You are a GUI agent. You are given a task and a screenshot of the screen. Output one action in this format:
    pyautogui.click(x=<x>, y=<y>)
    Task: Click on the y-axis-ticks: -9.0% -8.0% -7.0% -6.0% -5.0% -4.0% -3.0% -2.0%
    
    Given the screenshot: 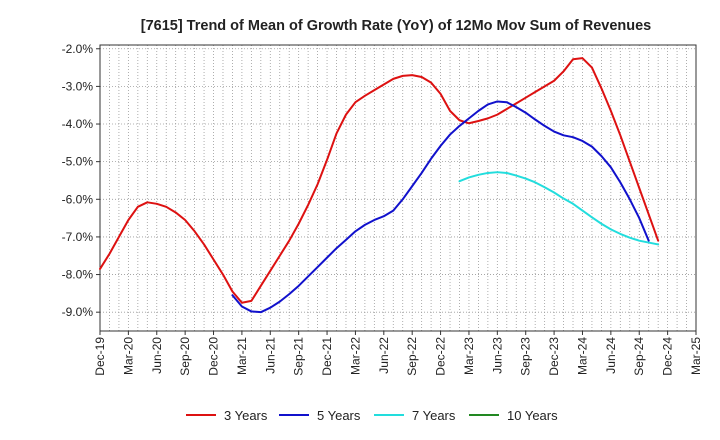 What is the action you would take?
    pyautogui.click(x=81, y=180)
    